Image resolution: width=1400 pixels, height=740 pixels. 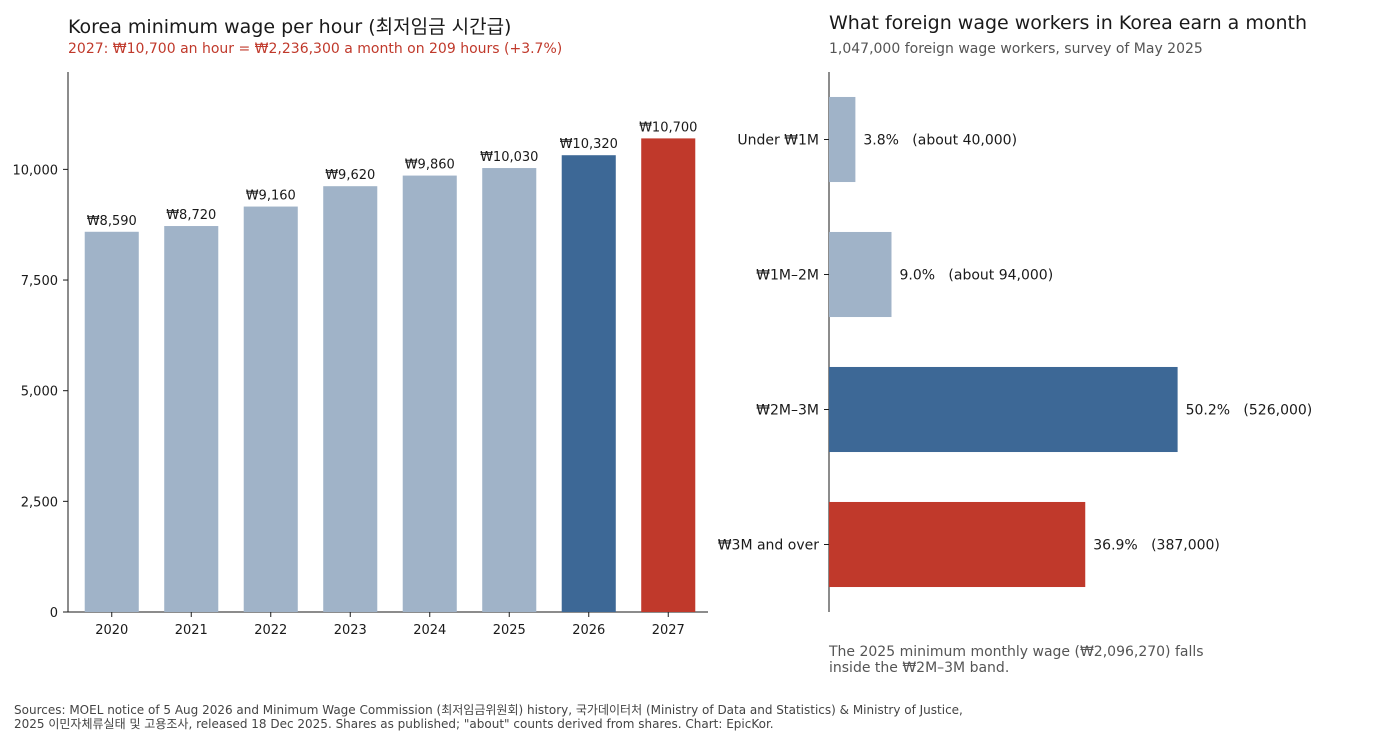 I want to click on left-x-tick-label: 2020, so click(x=111, y=630).